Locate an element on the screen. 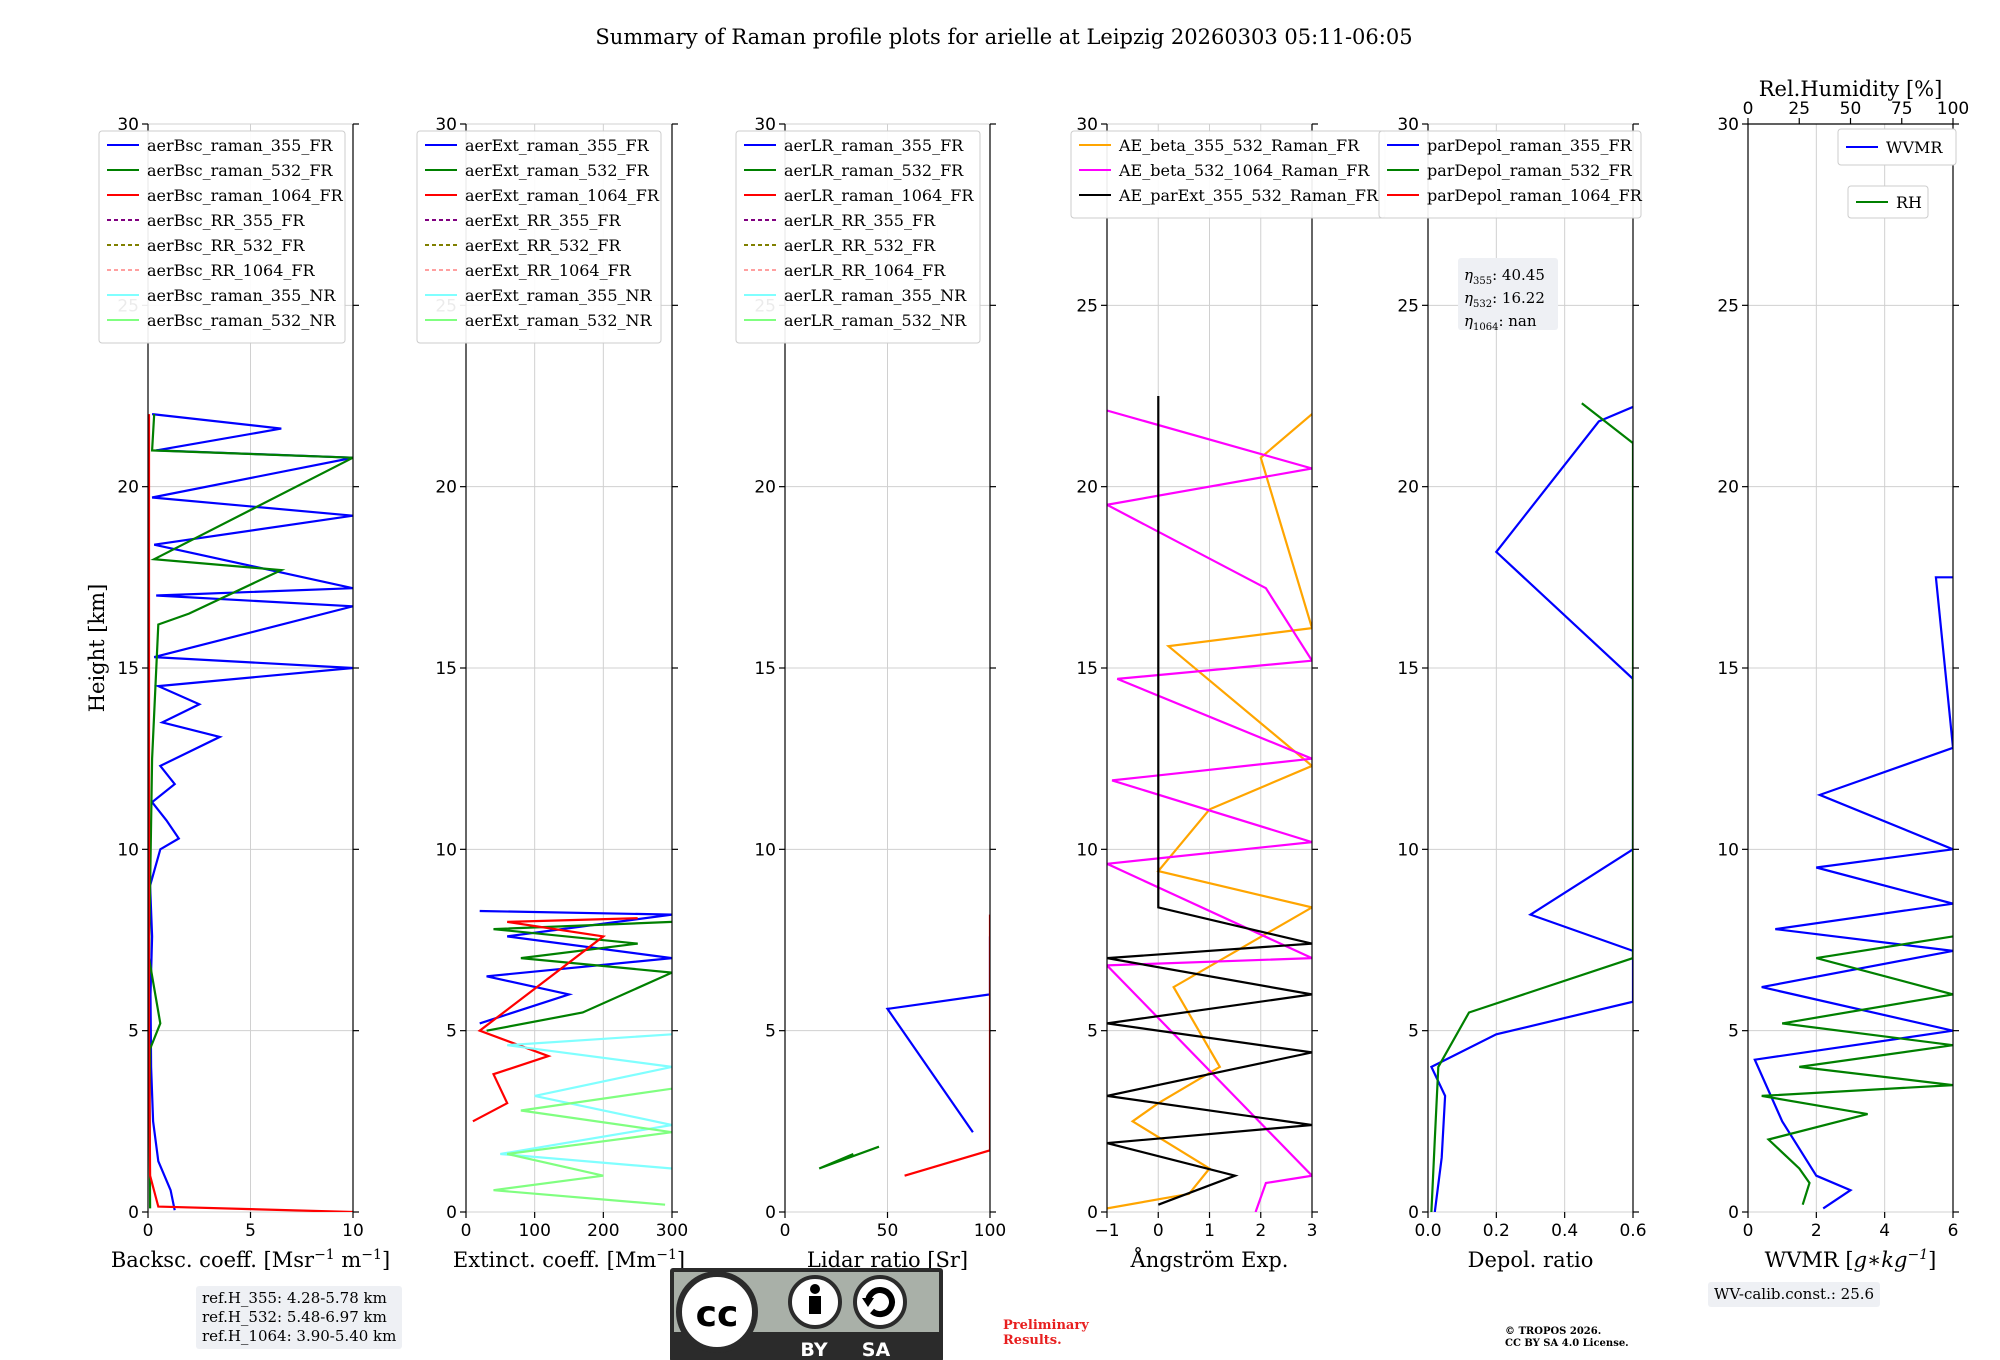  y-axis-label: Height [km] is located at coordinates (97, 648).